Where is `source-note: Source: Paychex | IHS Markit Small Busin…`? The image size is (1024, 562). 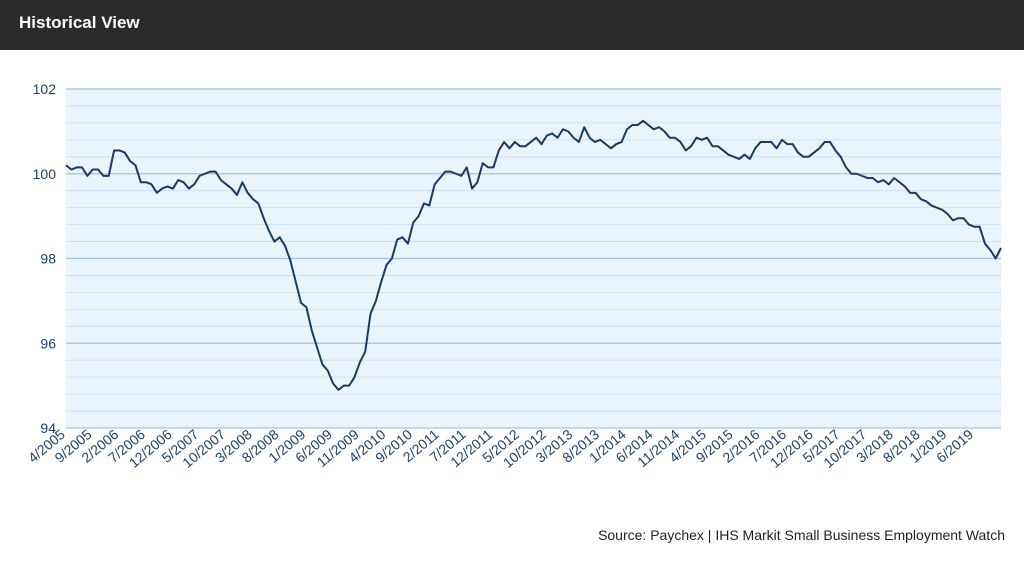 source-note: Source: Paychex | IHS Markit Small Busin… is located at coordinates (801, 535).